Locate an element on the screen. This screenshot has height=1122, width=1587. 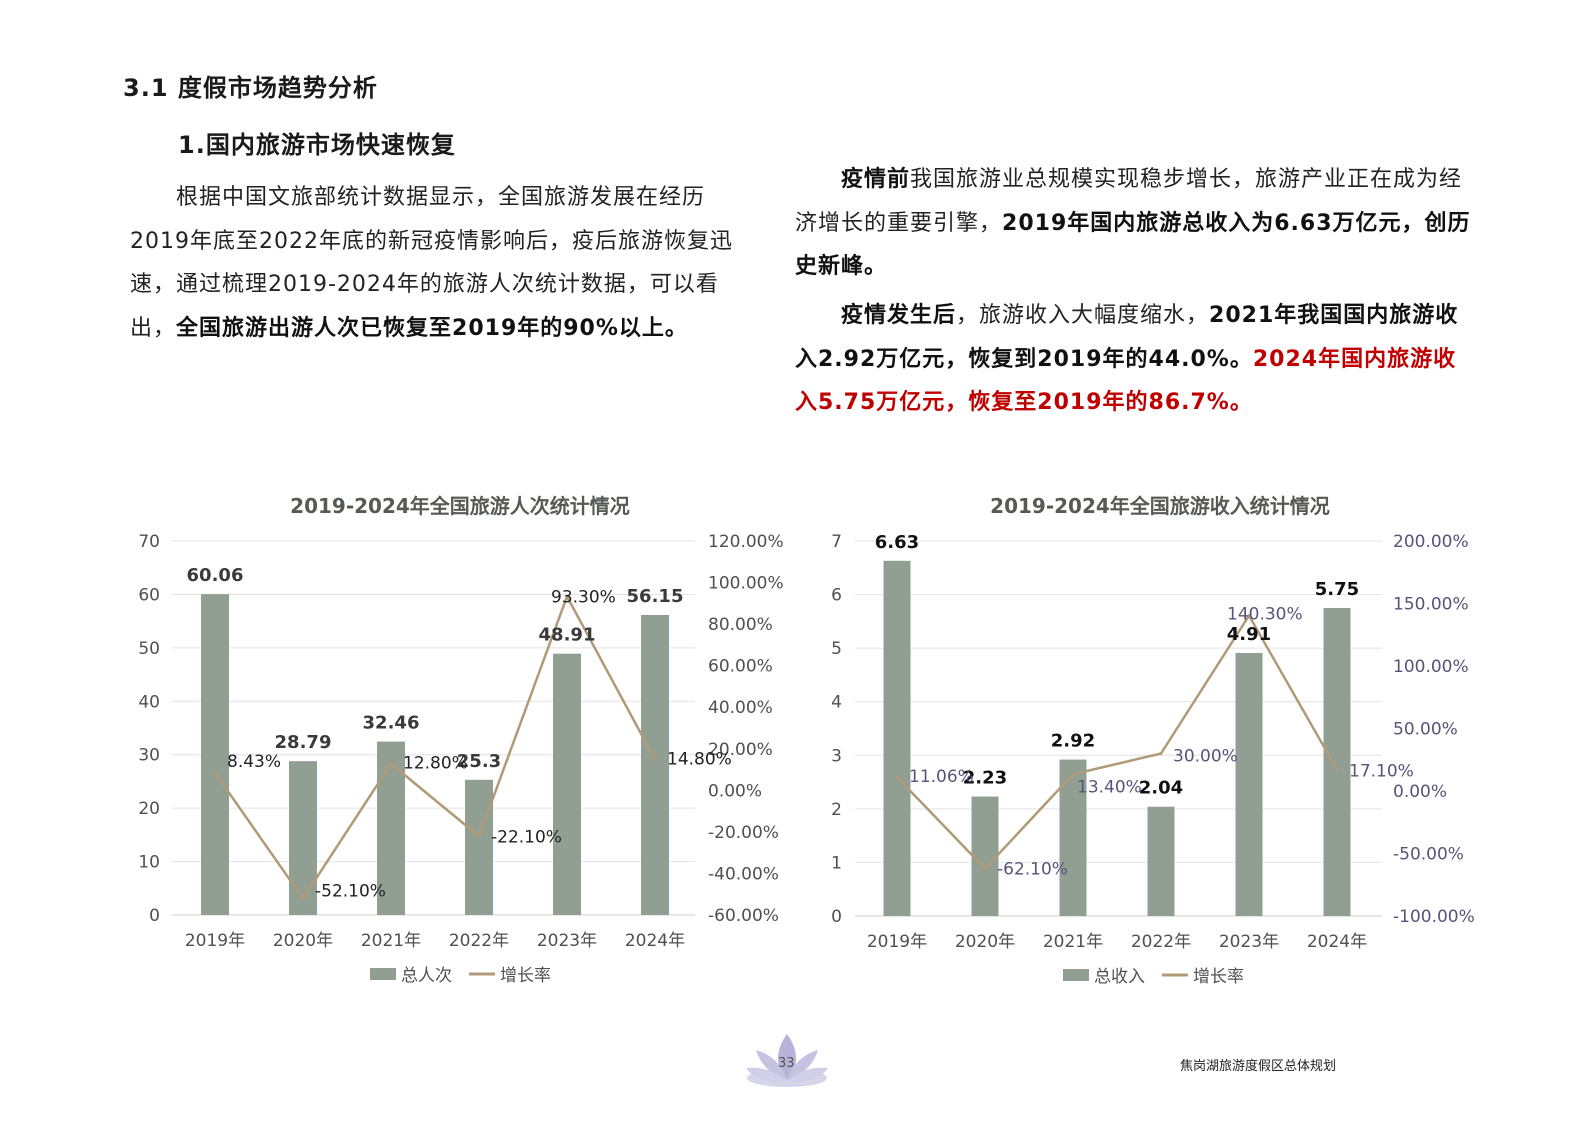
right-axis-tick-label: 20.00% is located at coordinates (740, 750).